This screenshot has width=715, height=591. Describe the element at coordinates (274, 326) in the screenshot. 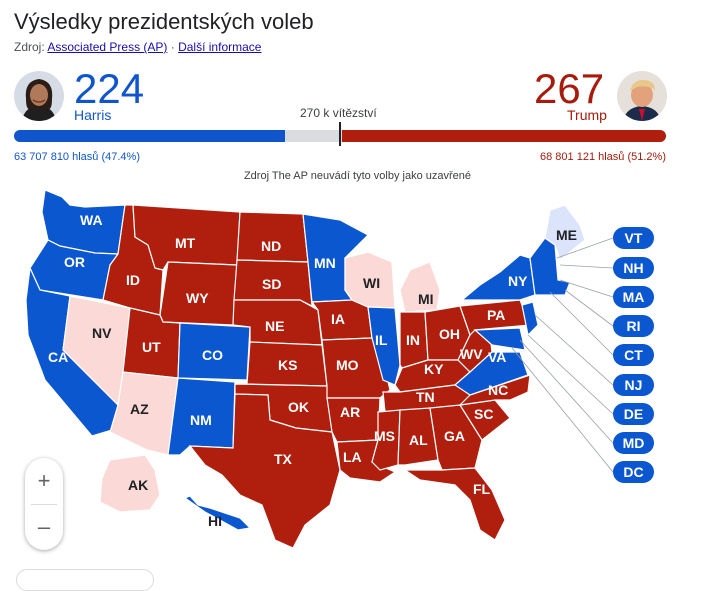

I see `label-NE: NE` at that location.